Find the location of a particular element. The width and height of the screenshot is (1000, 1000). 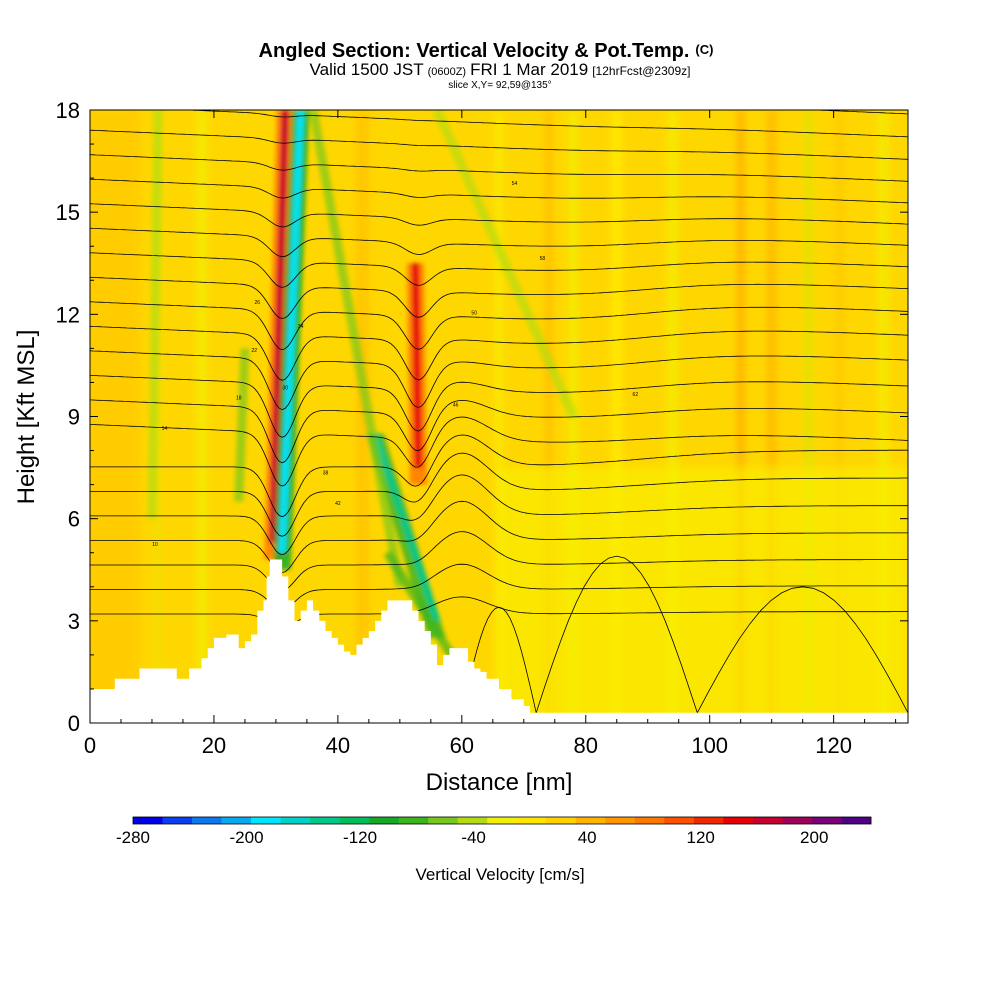

contour-label: 50 is located at coordinates (474, 313).